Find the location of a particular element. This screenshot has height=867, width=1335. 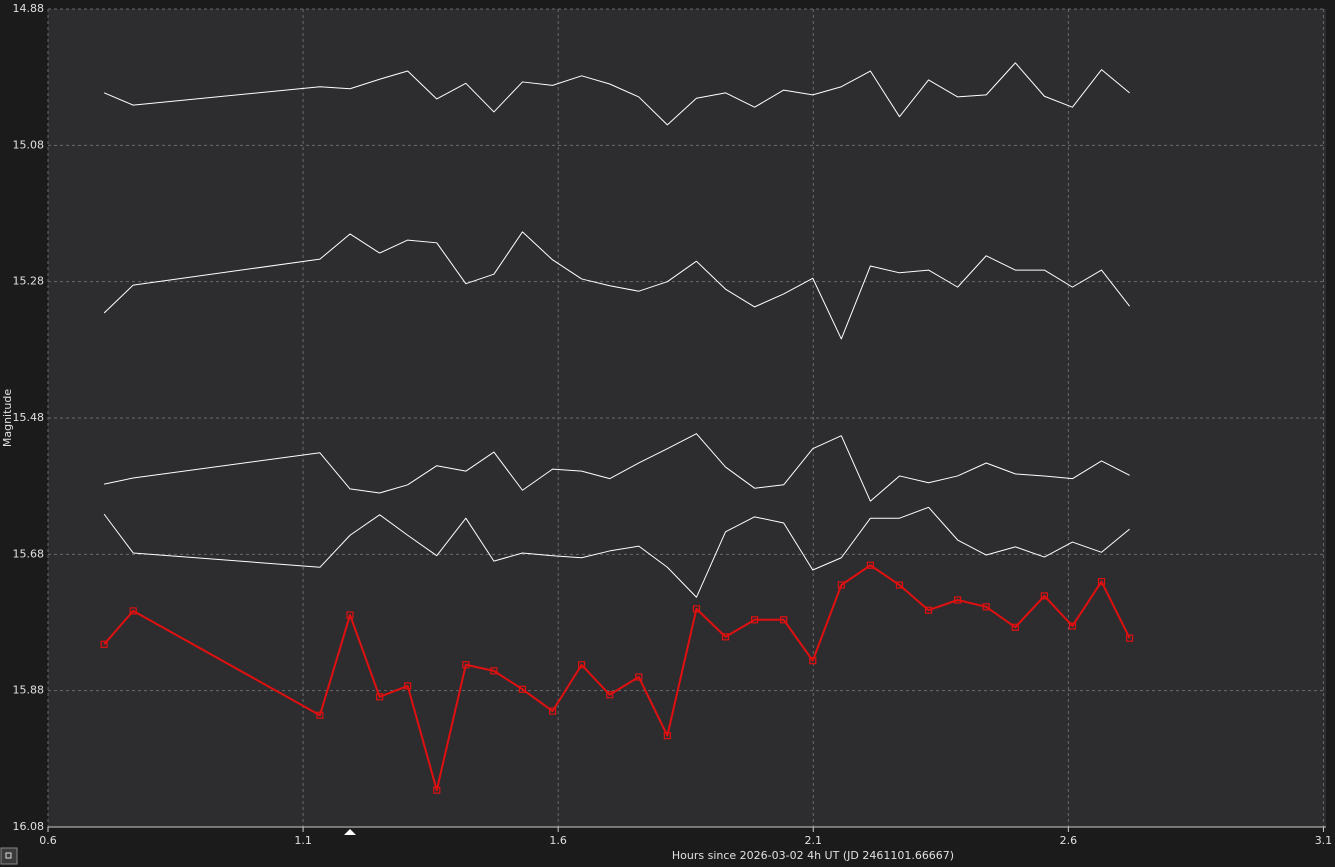

x-tick-label: 2.1 is located at coordinates (814, 840).